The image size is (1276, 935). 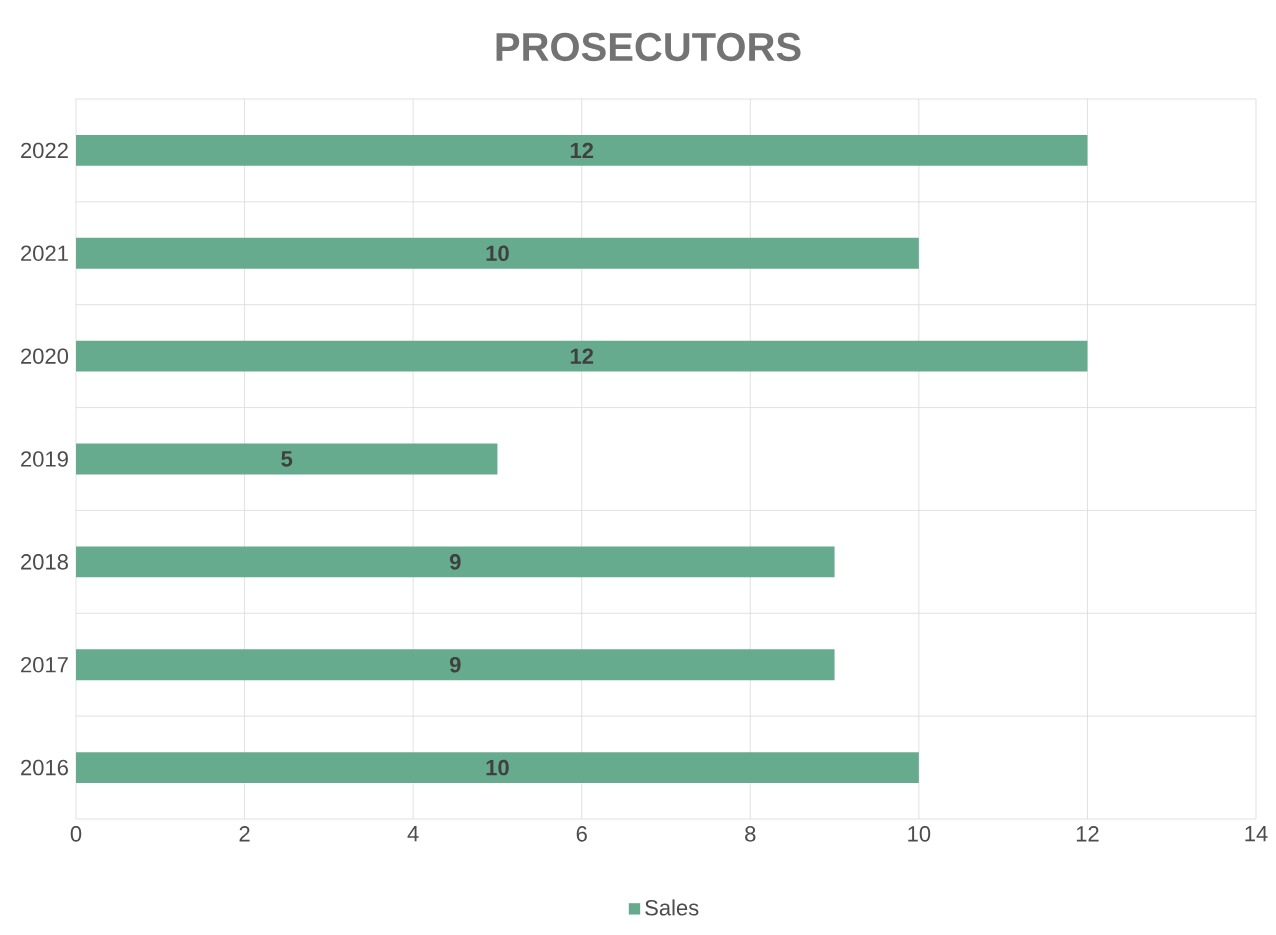 What do you see at coordinates (45, 356) in the screenshot?
I see `y-tick-label: 2020` at bounding box center [45, 356].